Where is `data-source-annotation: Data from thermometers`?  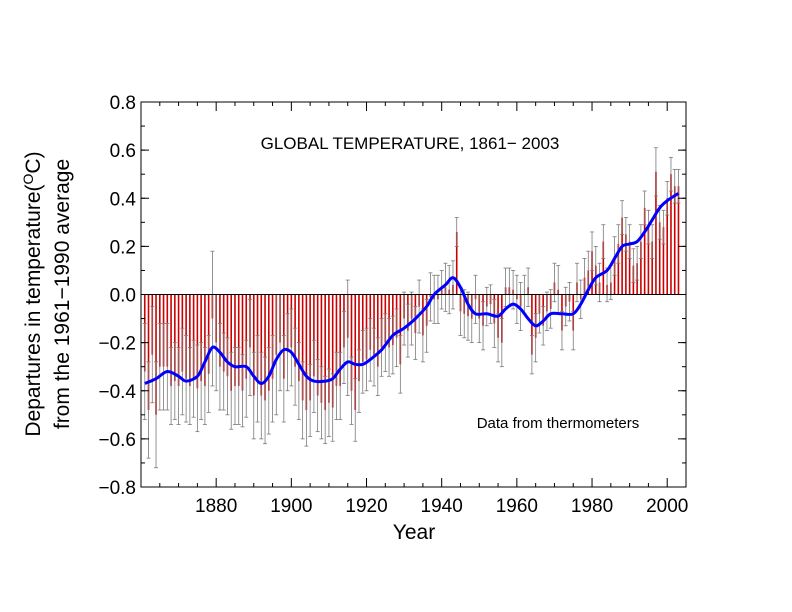 data-source-annotation: Data from thermometers is located at coordinates (558, 423).